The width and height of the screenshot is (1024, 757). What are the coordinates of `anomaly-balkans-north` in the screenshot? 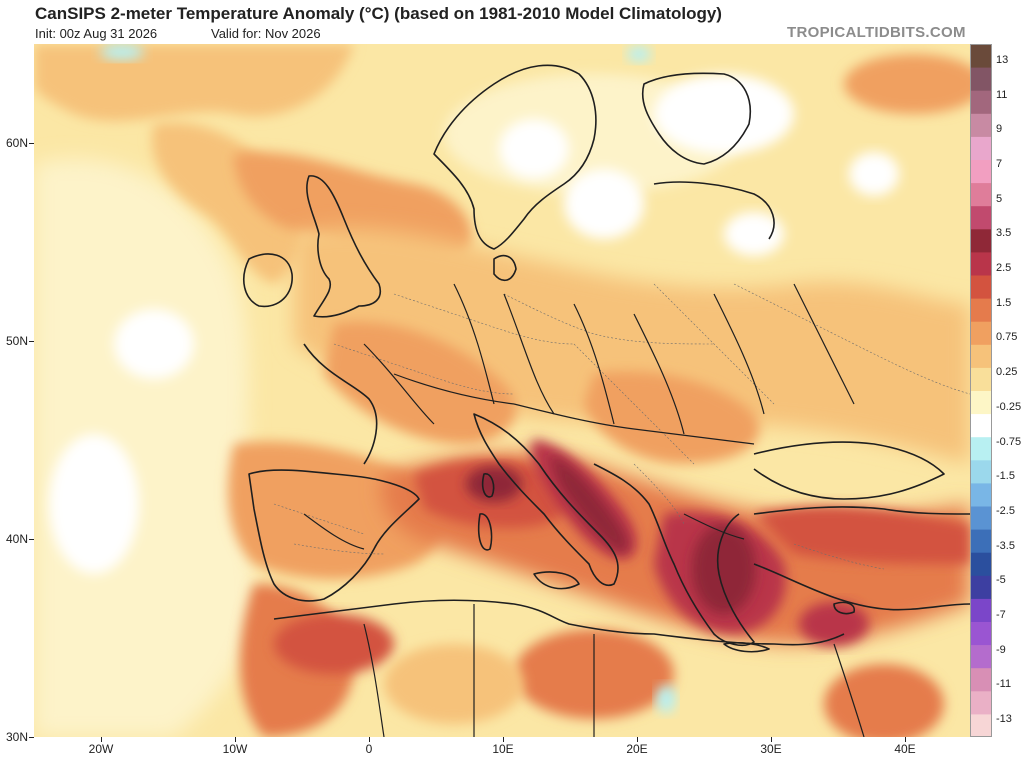 It's located at (672, 417).